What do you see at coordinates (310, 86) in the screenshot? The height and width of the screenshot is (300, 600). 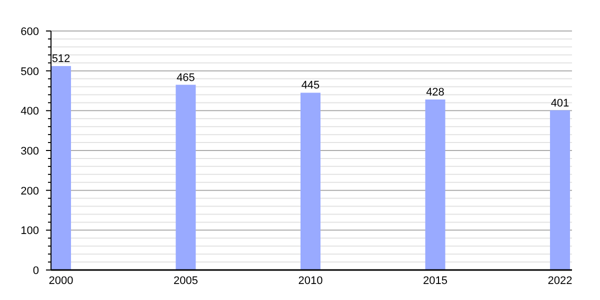 I see `data-label: 445` at bounding box center [310, 86].